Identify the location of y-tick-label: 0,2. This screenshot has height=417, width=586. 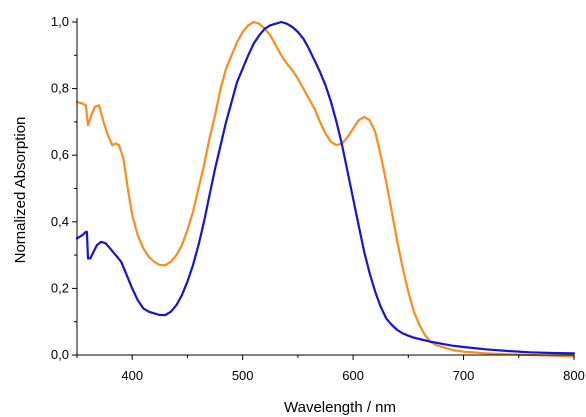
(60, 287).